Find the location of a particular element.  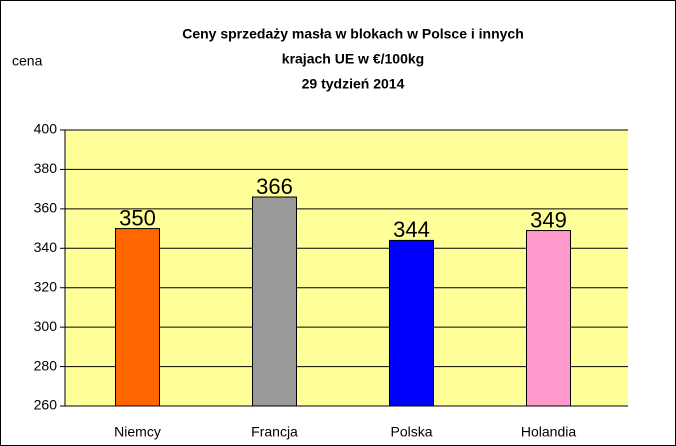

y-tick-label: 380 is located at coordinates (46, 168).